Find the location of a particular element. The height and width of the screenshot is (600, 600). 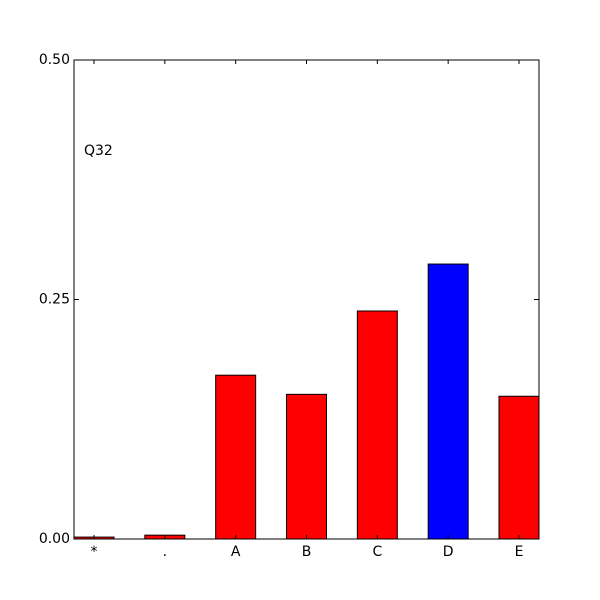

x-tick-label: * is located at coordinates (94, 552).